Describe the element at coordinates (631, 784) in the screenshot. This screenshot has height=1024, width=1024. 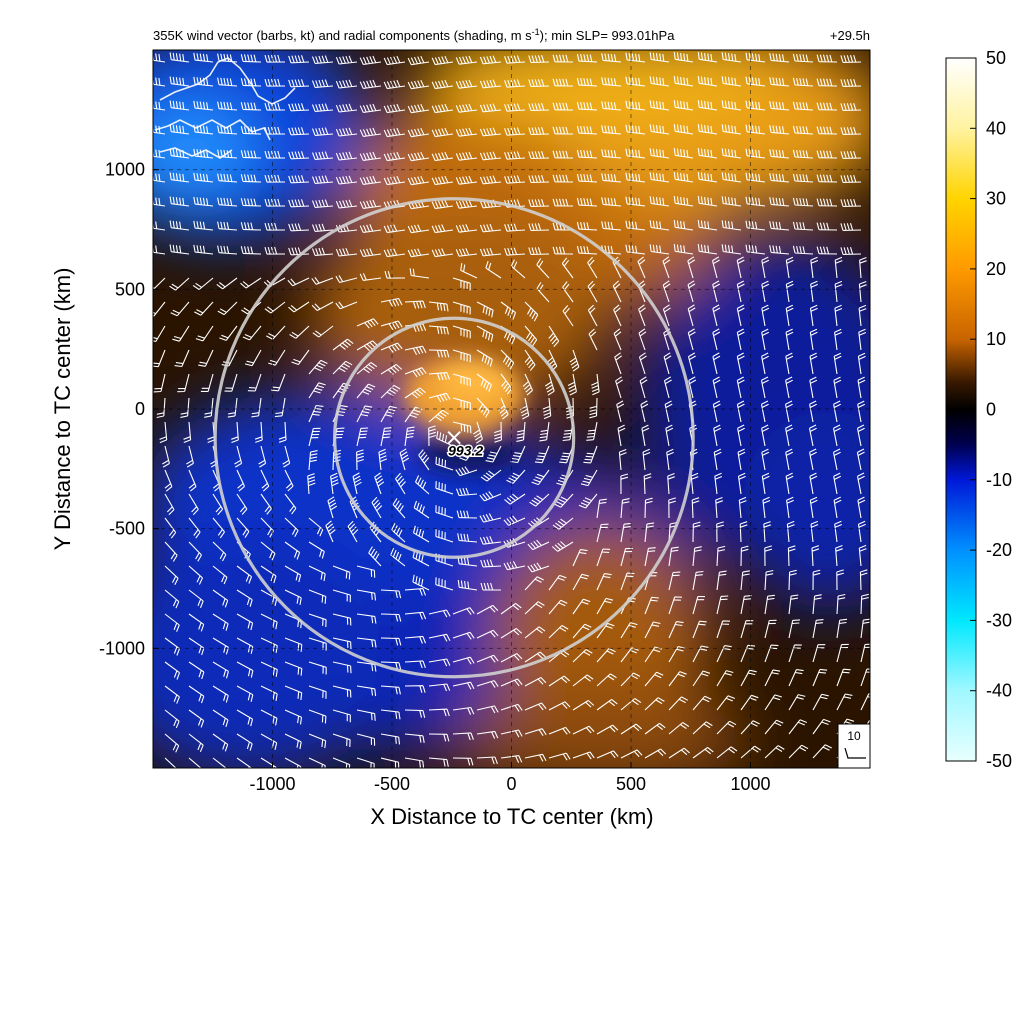
I see `x-tick-label: 500` at that location.